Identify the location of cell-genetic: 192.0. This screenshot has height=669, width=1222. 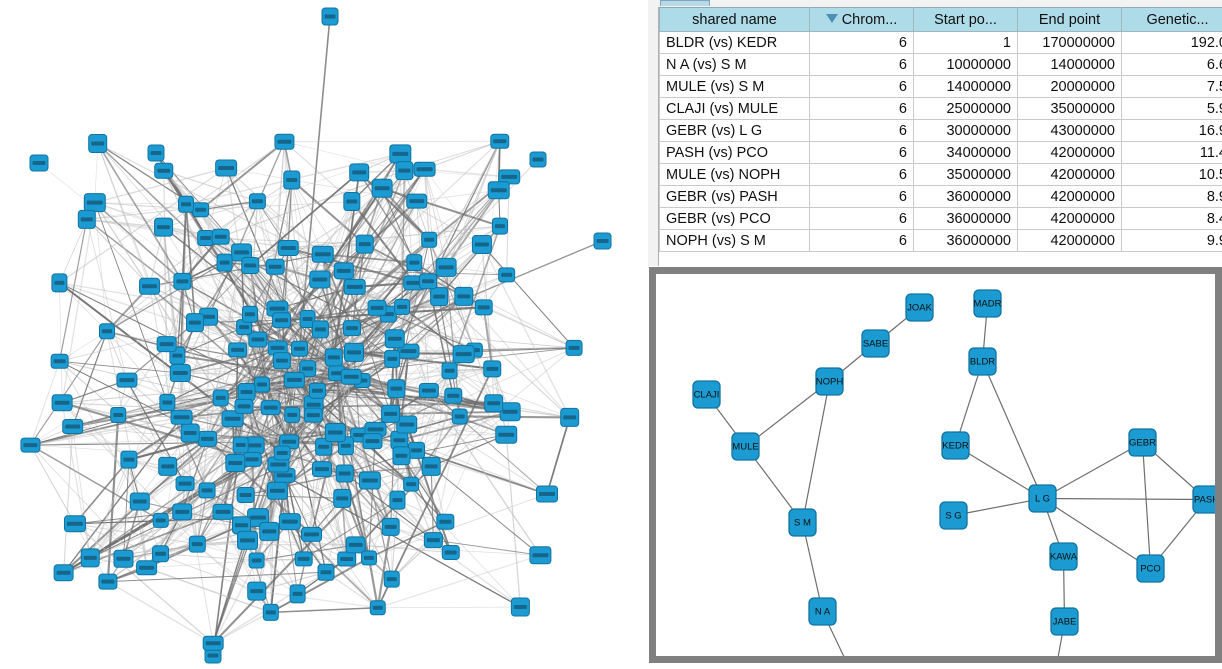
(1171, 42).